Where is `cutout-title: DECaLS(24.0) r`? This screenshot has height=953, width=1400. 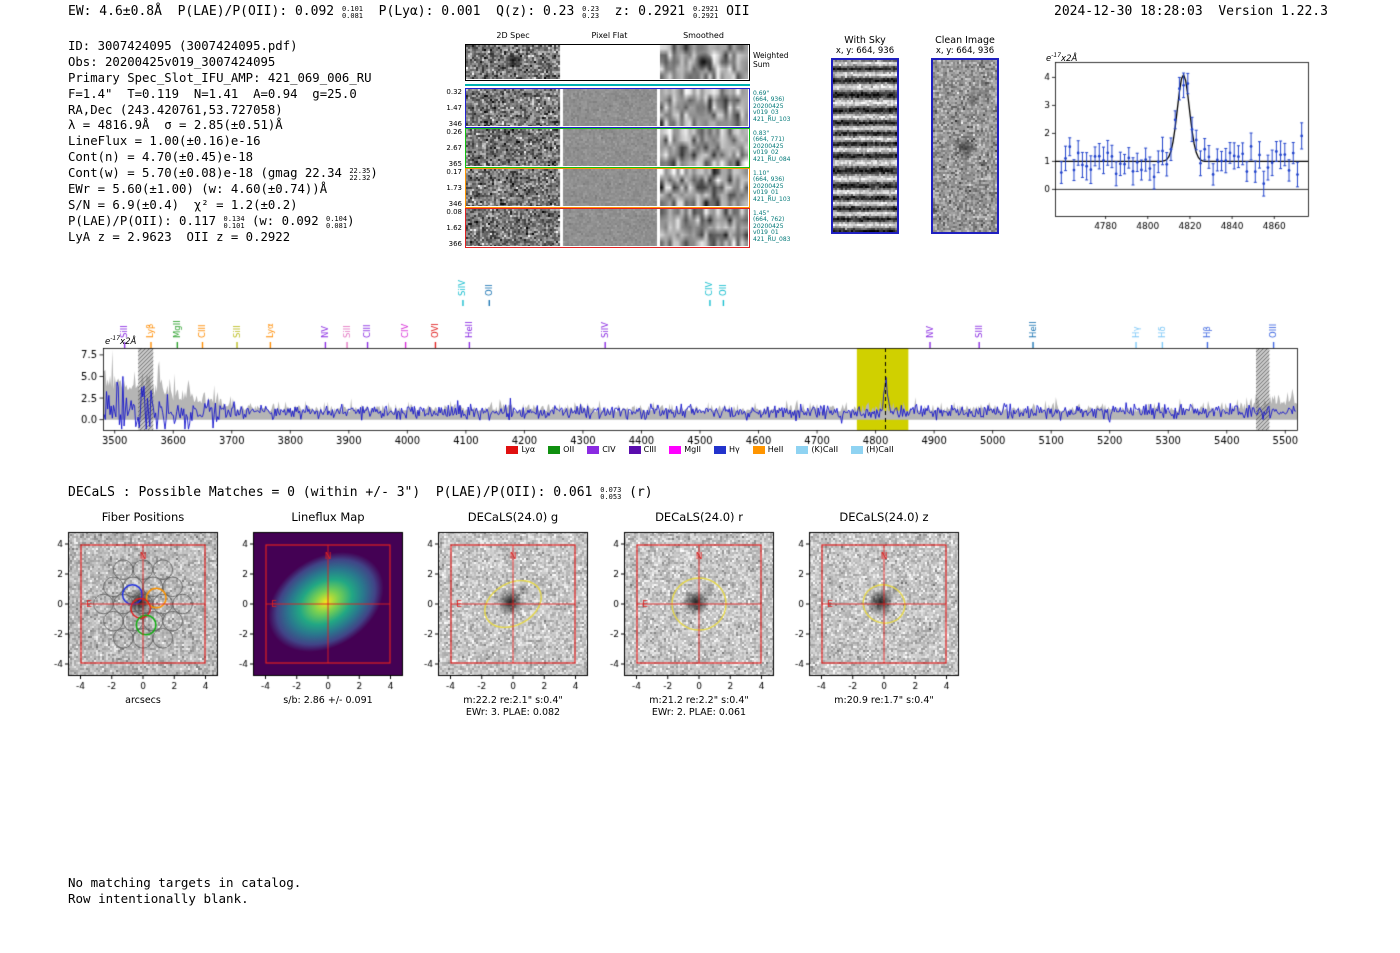 cutout-title: DECaLS(24.0) r is located at coordinates (699, 517).